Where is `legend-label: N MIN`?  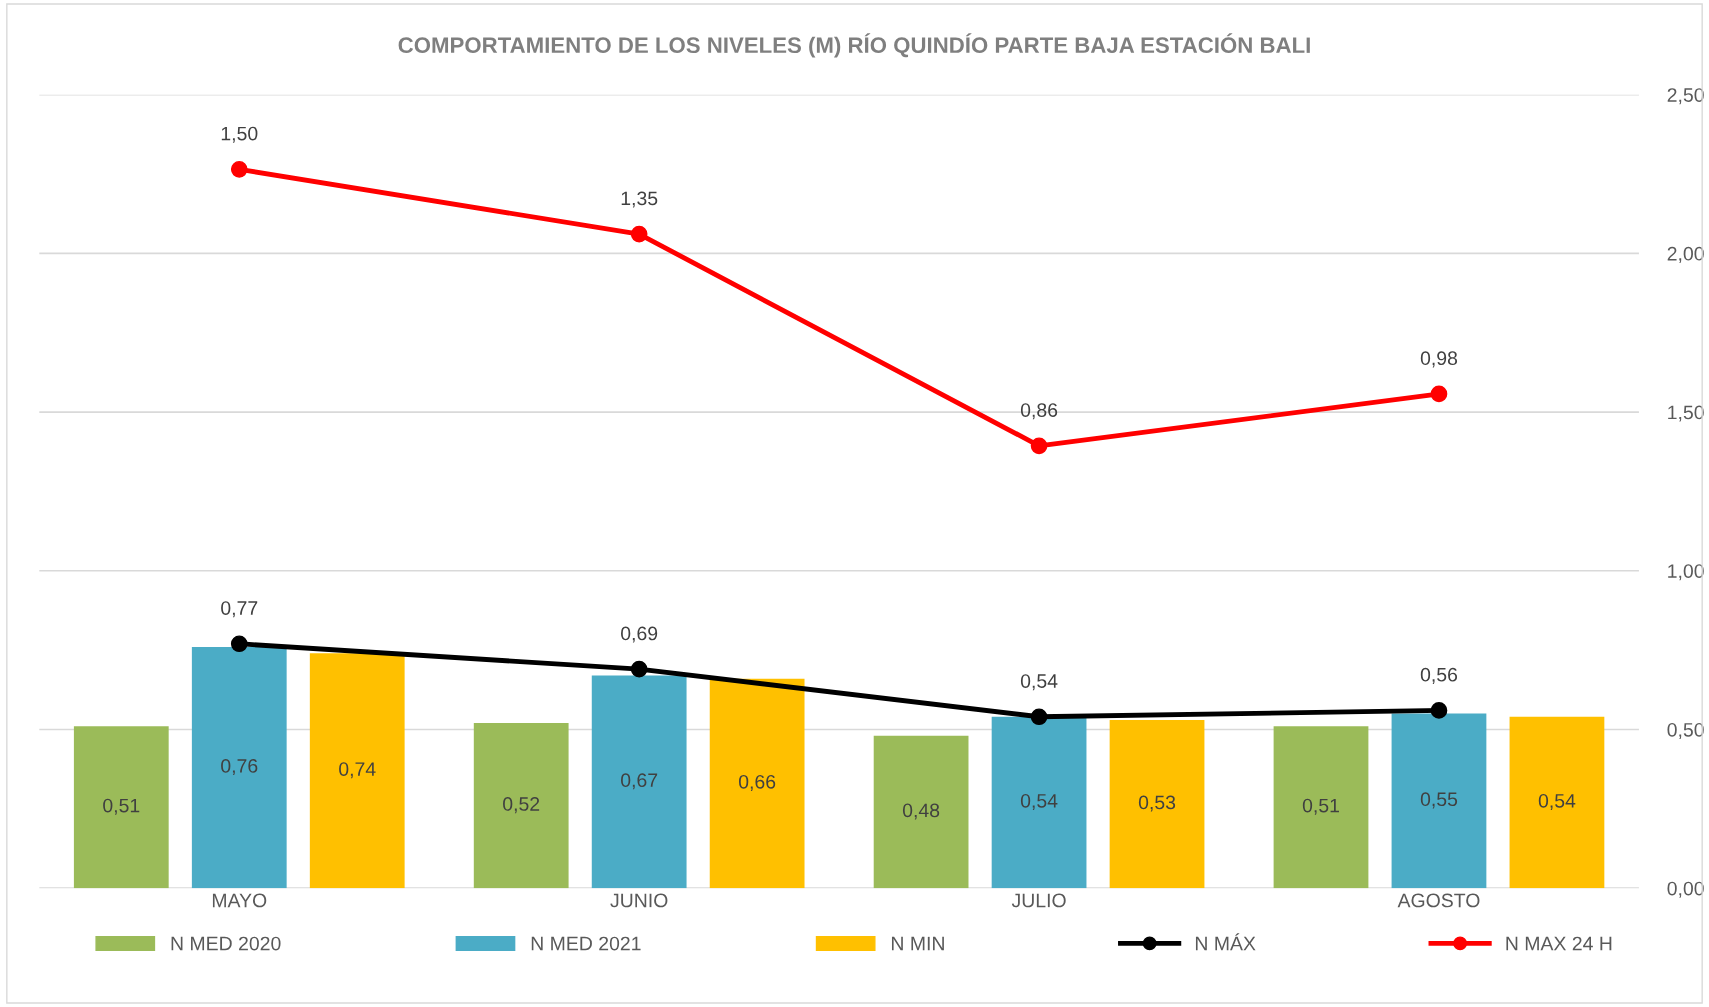
legend-label: N MIN is located at coordinates (917, 943).